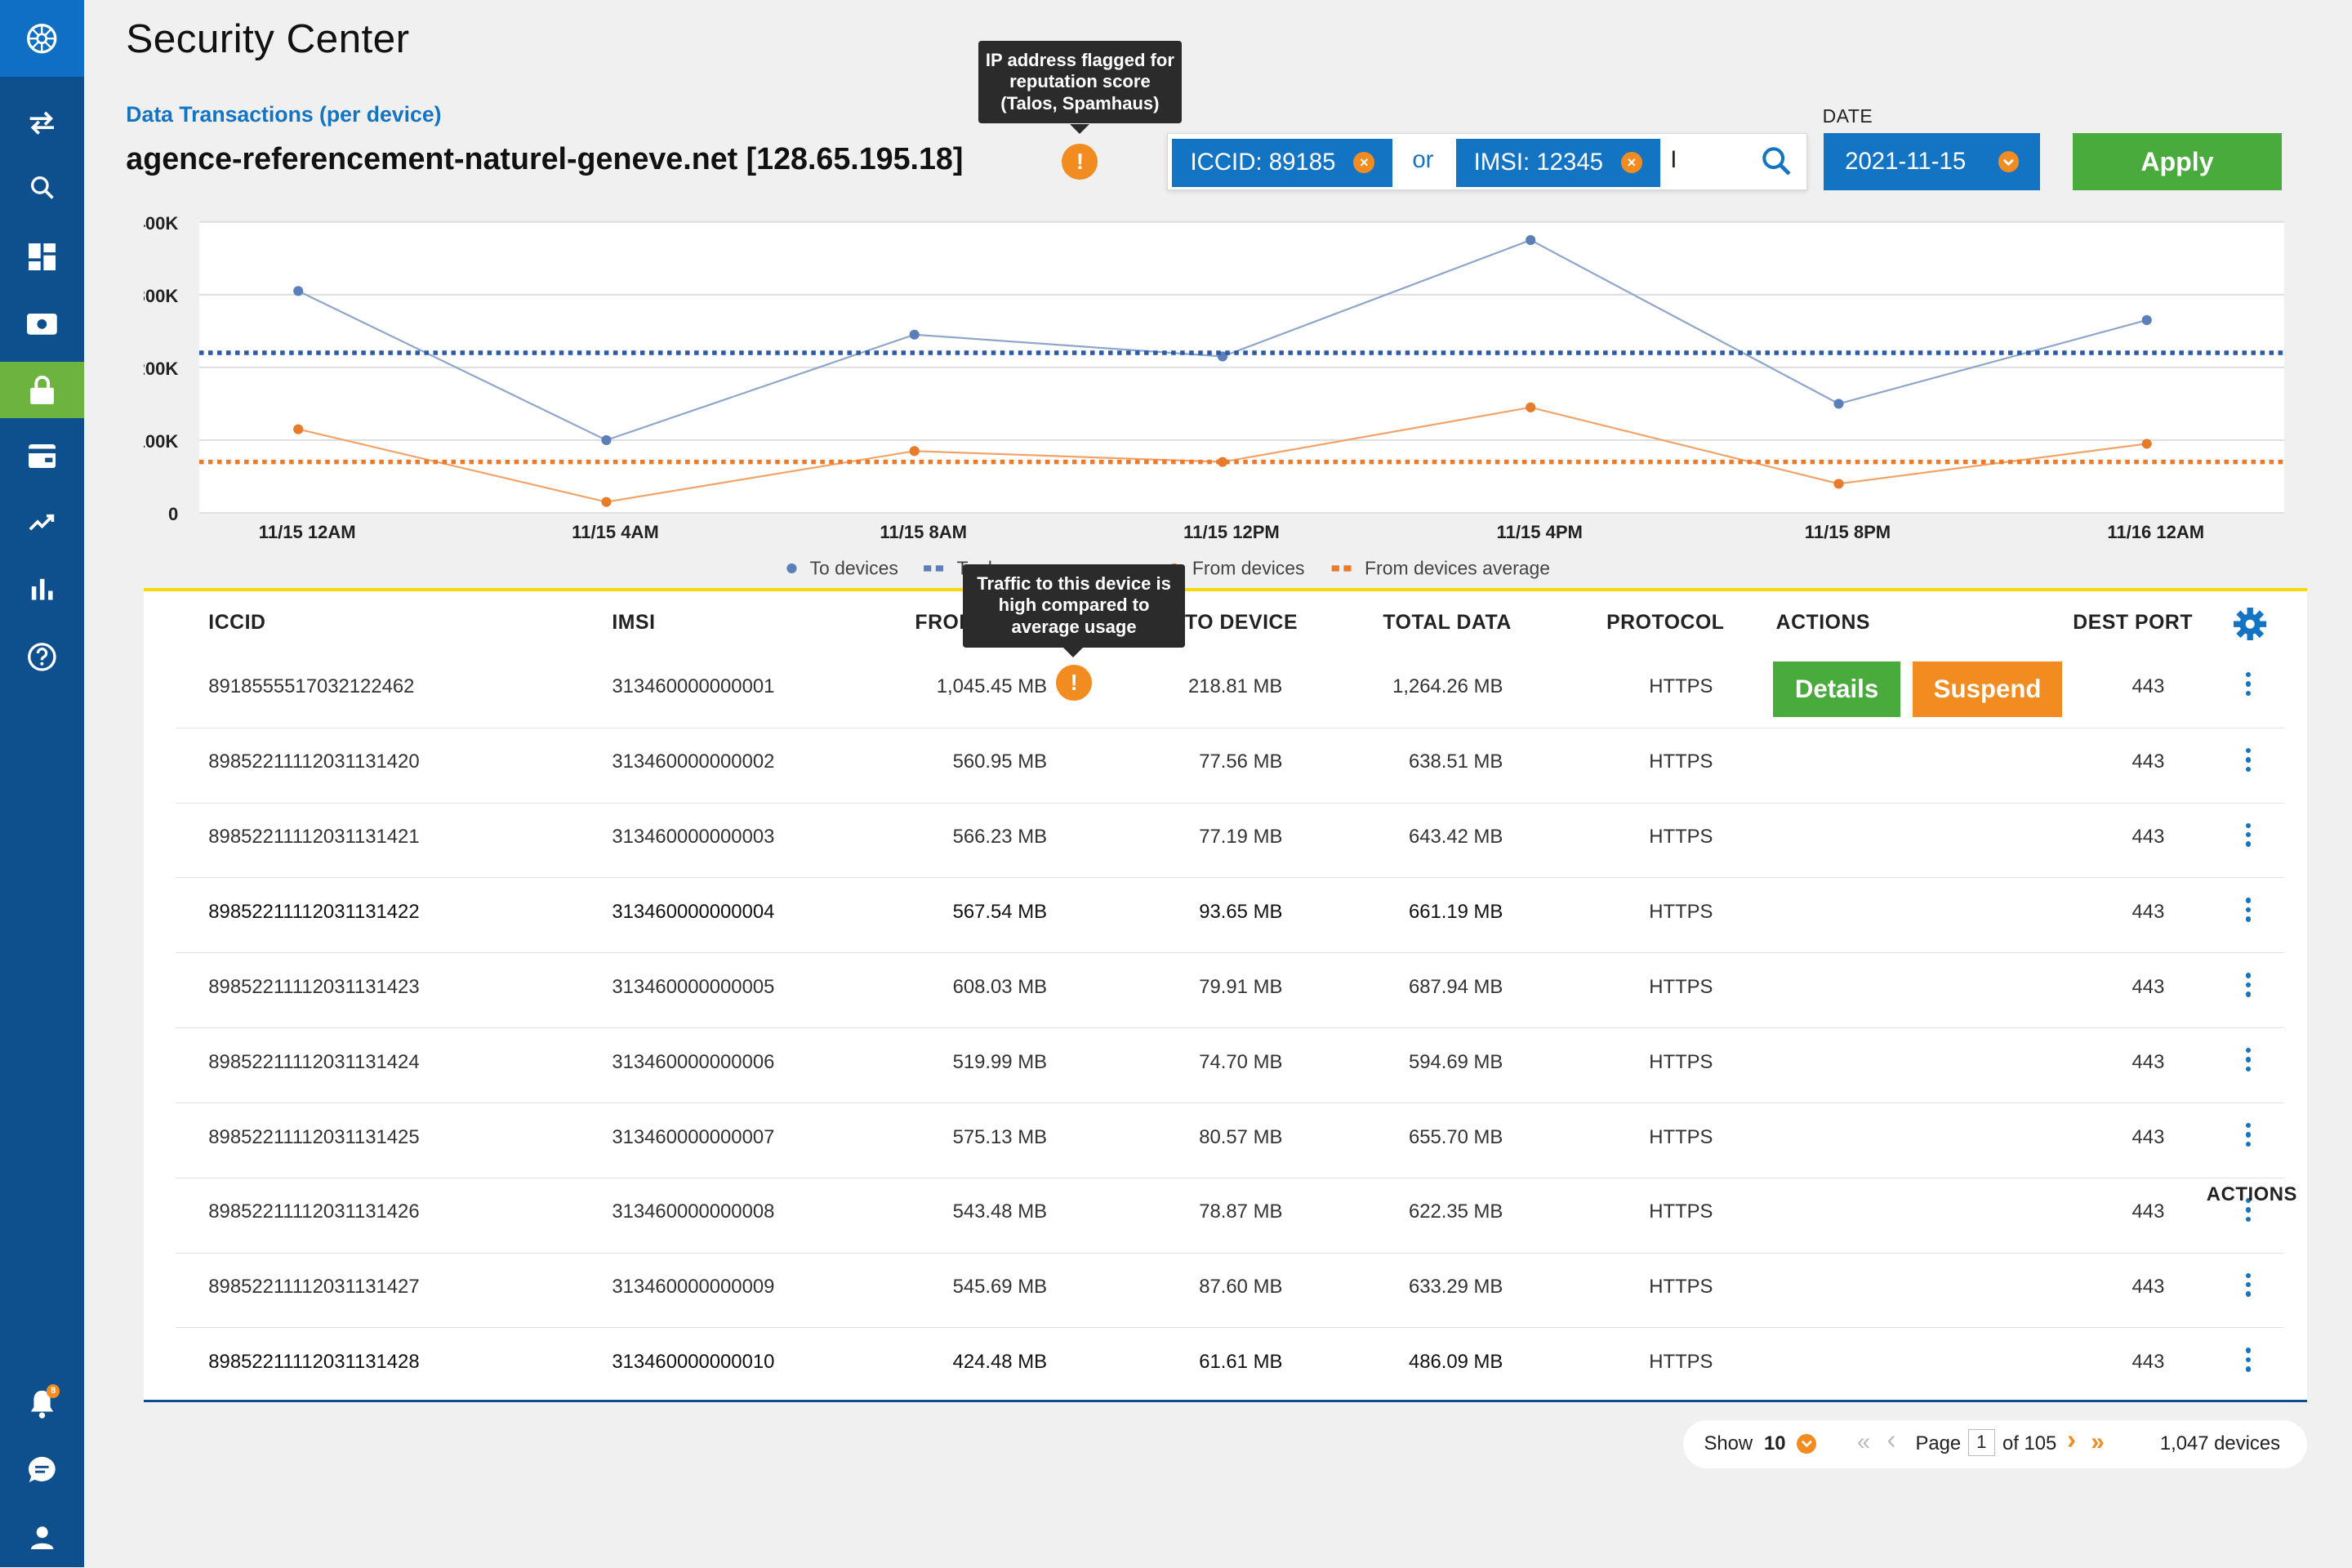  Describe the element at coordinates (1074, 682) in the screenshot. I see `traffic-warning-icon: !` at that location.